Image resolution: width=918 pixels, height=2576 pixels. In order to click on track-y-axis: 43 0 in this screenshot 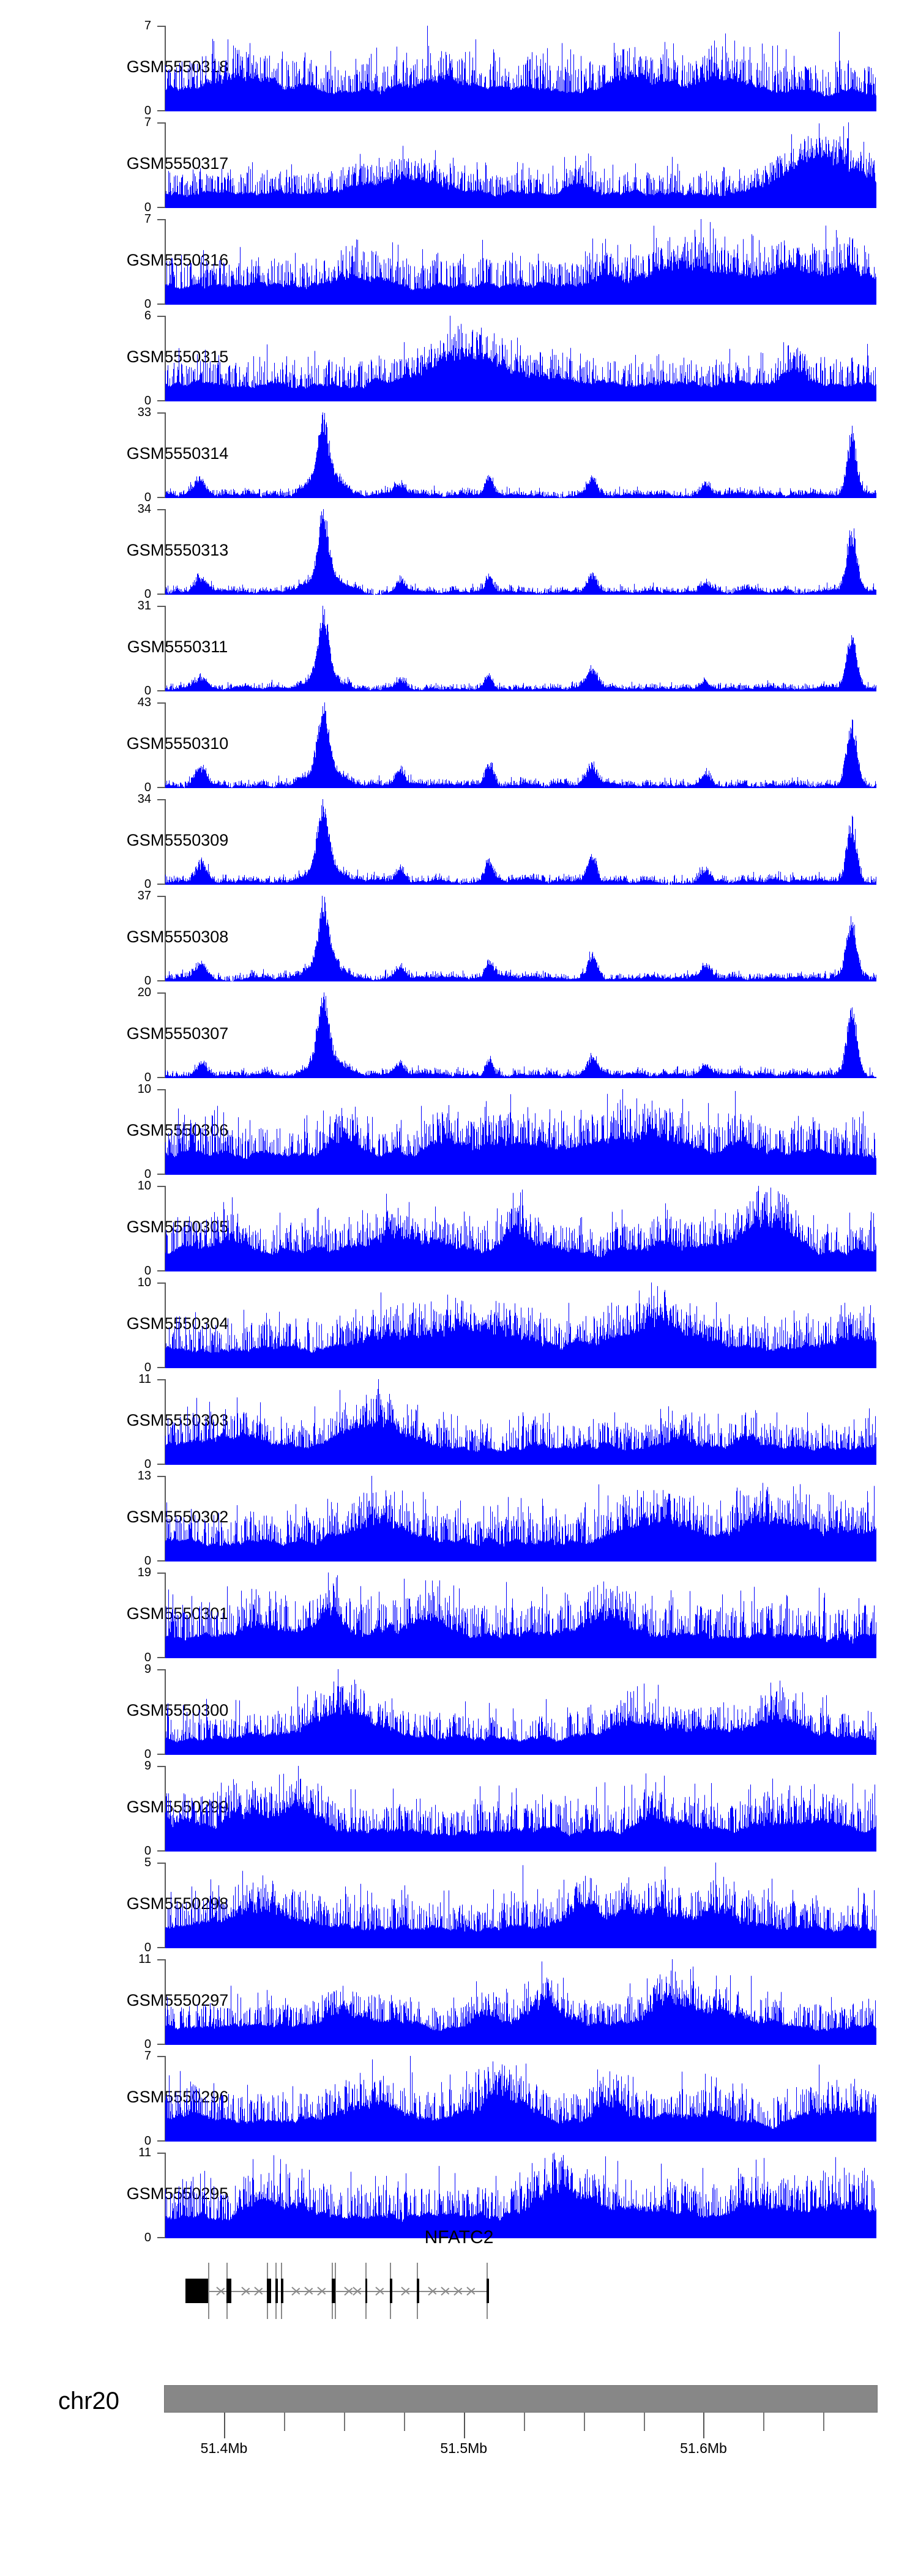, I will do `click(152, 745)`.